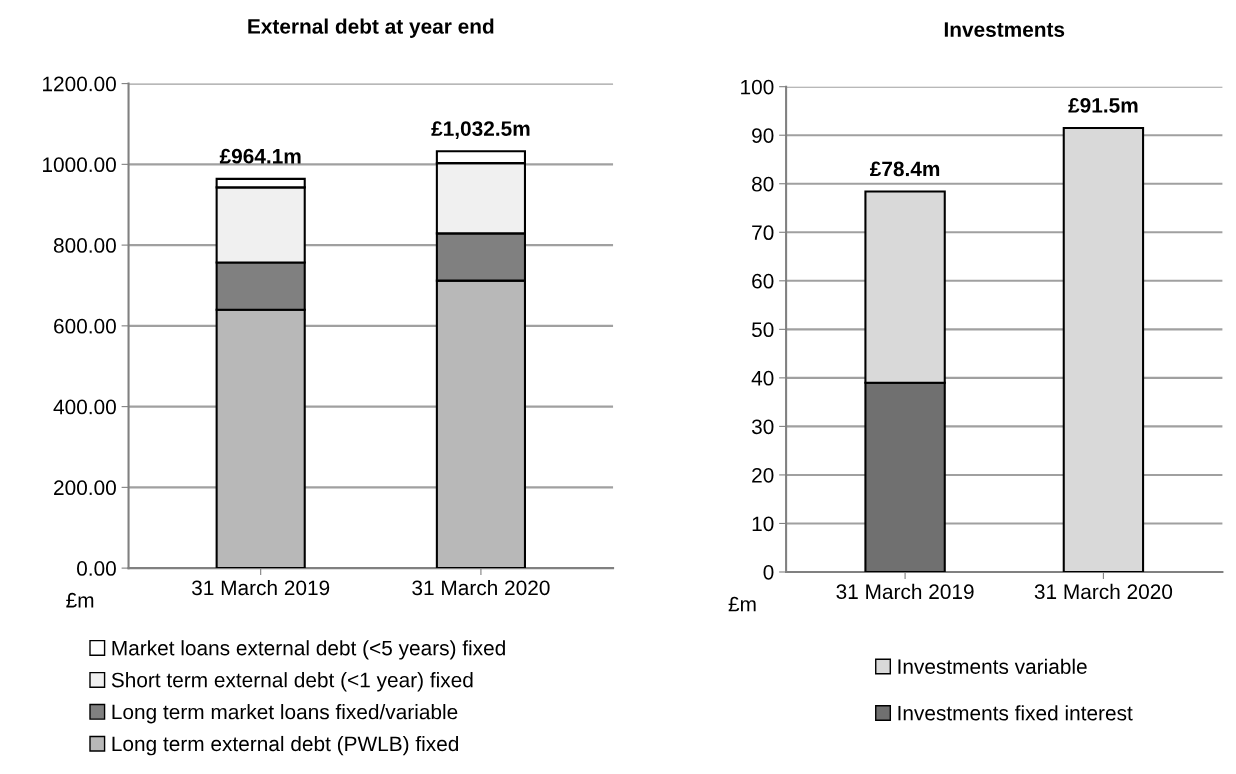 The image size is (1236, 774). I want to click on total-label: £78.4m, so click(904, 169).